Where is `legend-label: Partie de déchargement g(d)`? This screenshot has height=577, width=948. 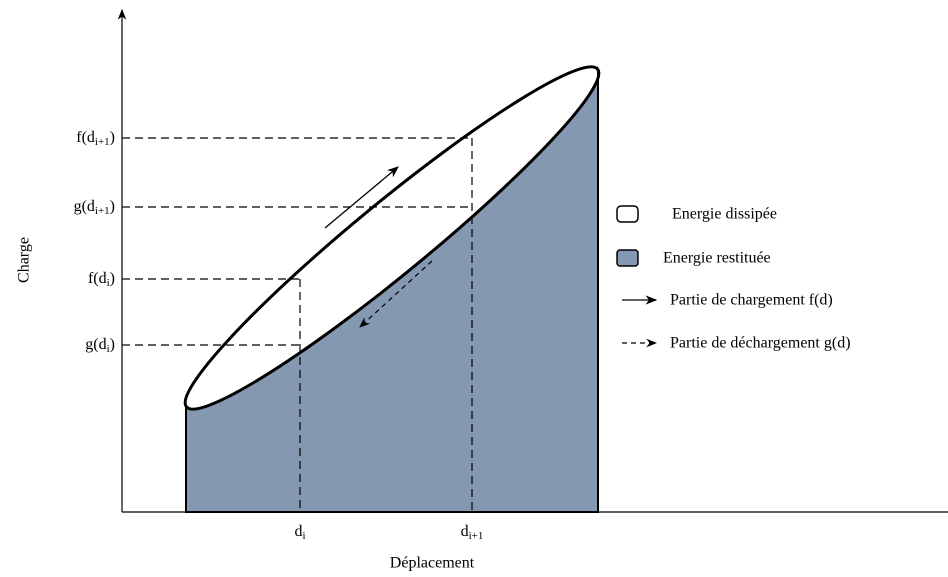
legend-label: Partie de déchargement g(d) is located at coordinates (760, 343).